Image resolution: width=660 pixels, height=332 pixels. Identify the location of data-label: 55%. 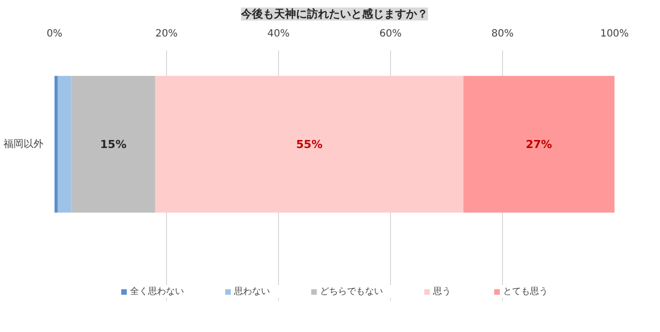
(309, 144).